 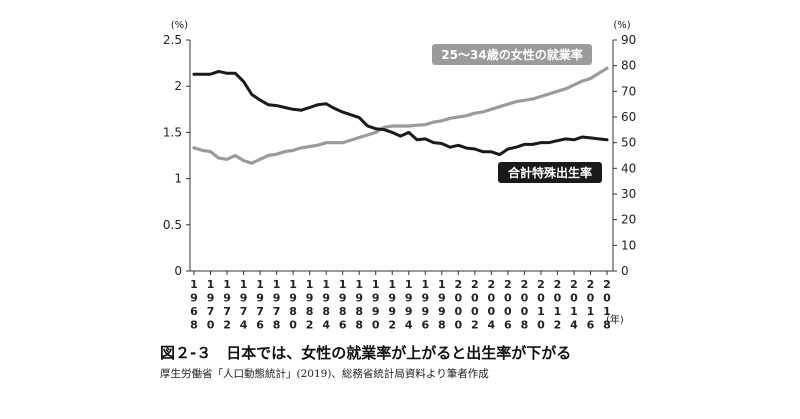 I want to click on left-tick-label: 1.5, so click(x=172, y=132).